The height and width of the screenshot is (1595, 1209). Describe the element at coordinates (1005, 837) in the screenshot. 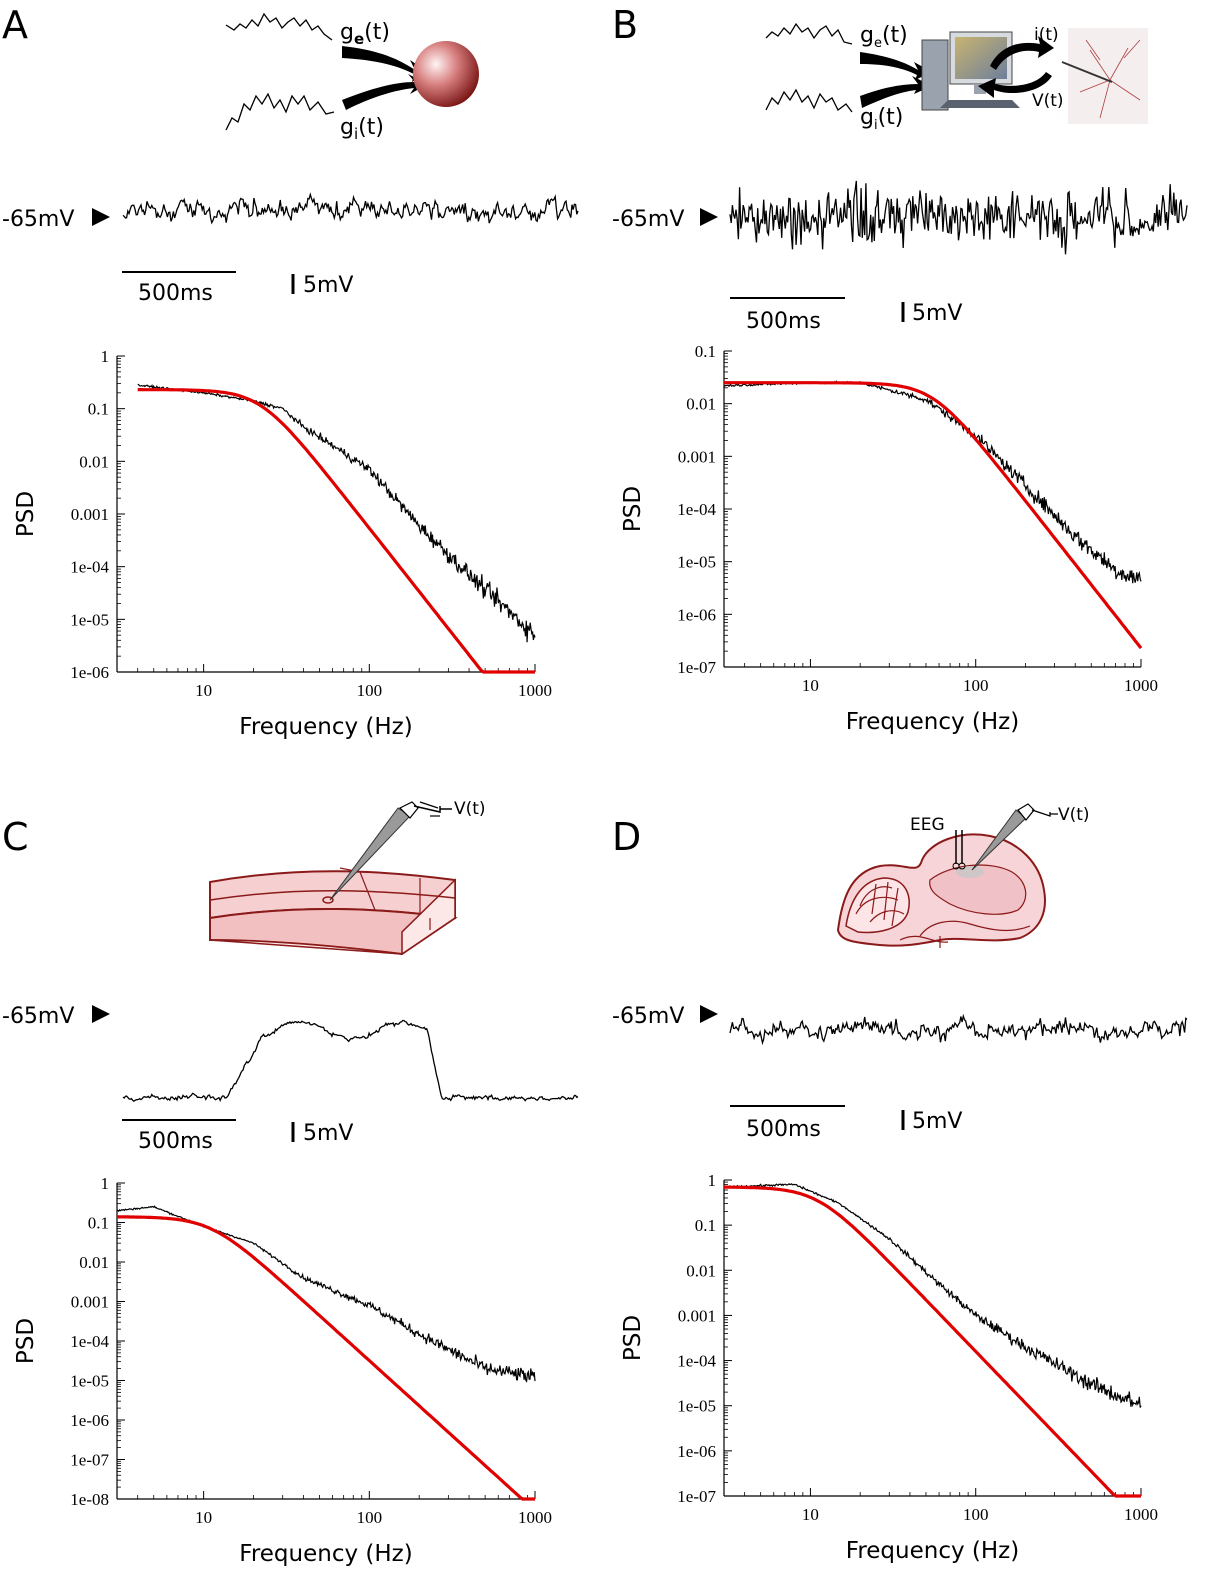

I see `electrodes-d` at that location.